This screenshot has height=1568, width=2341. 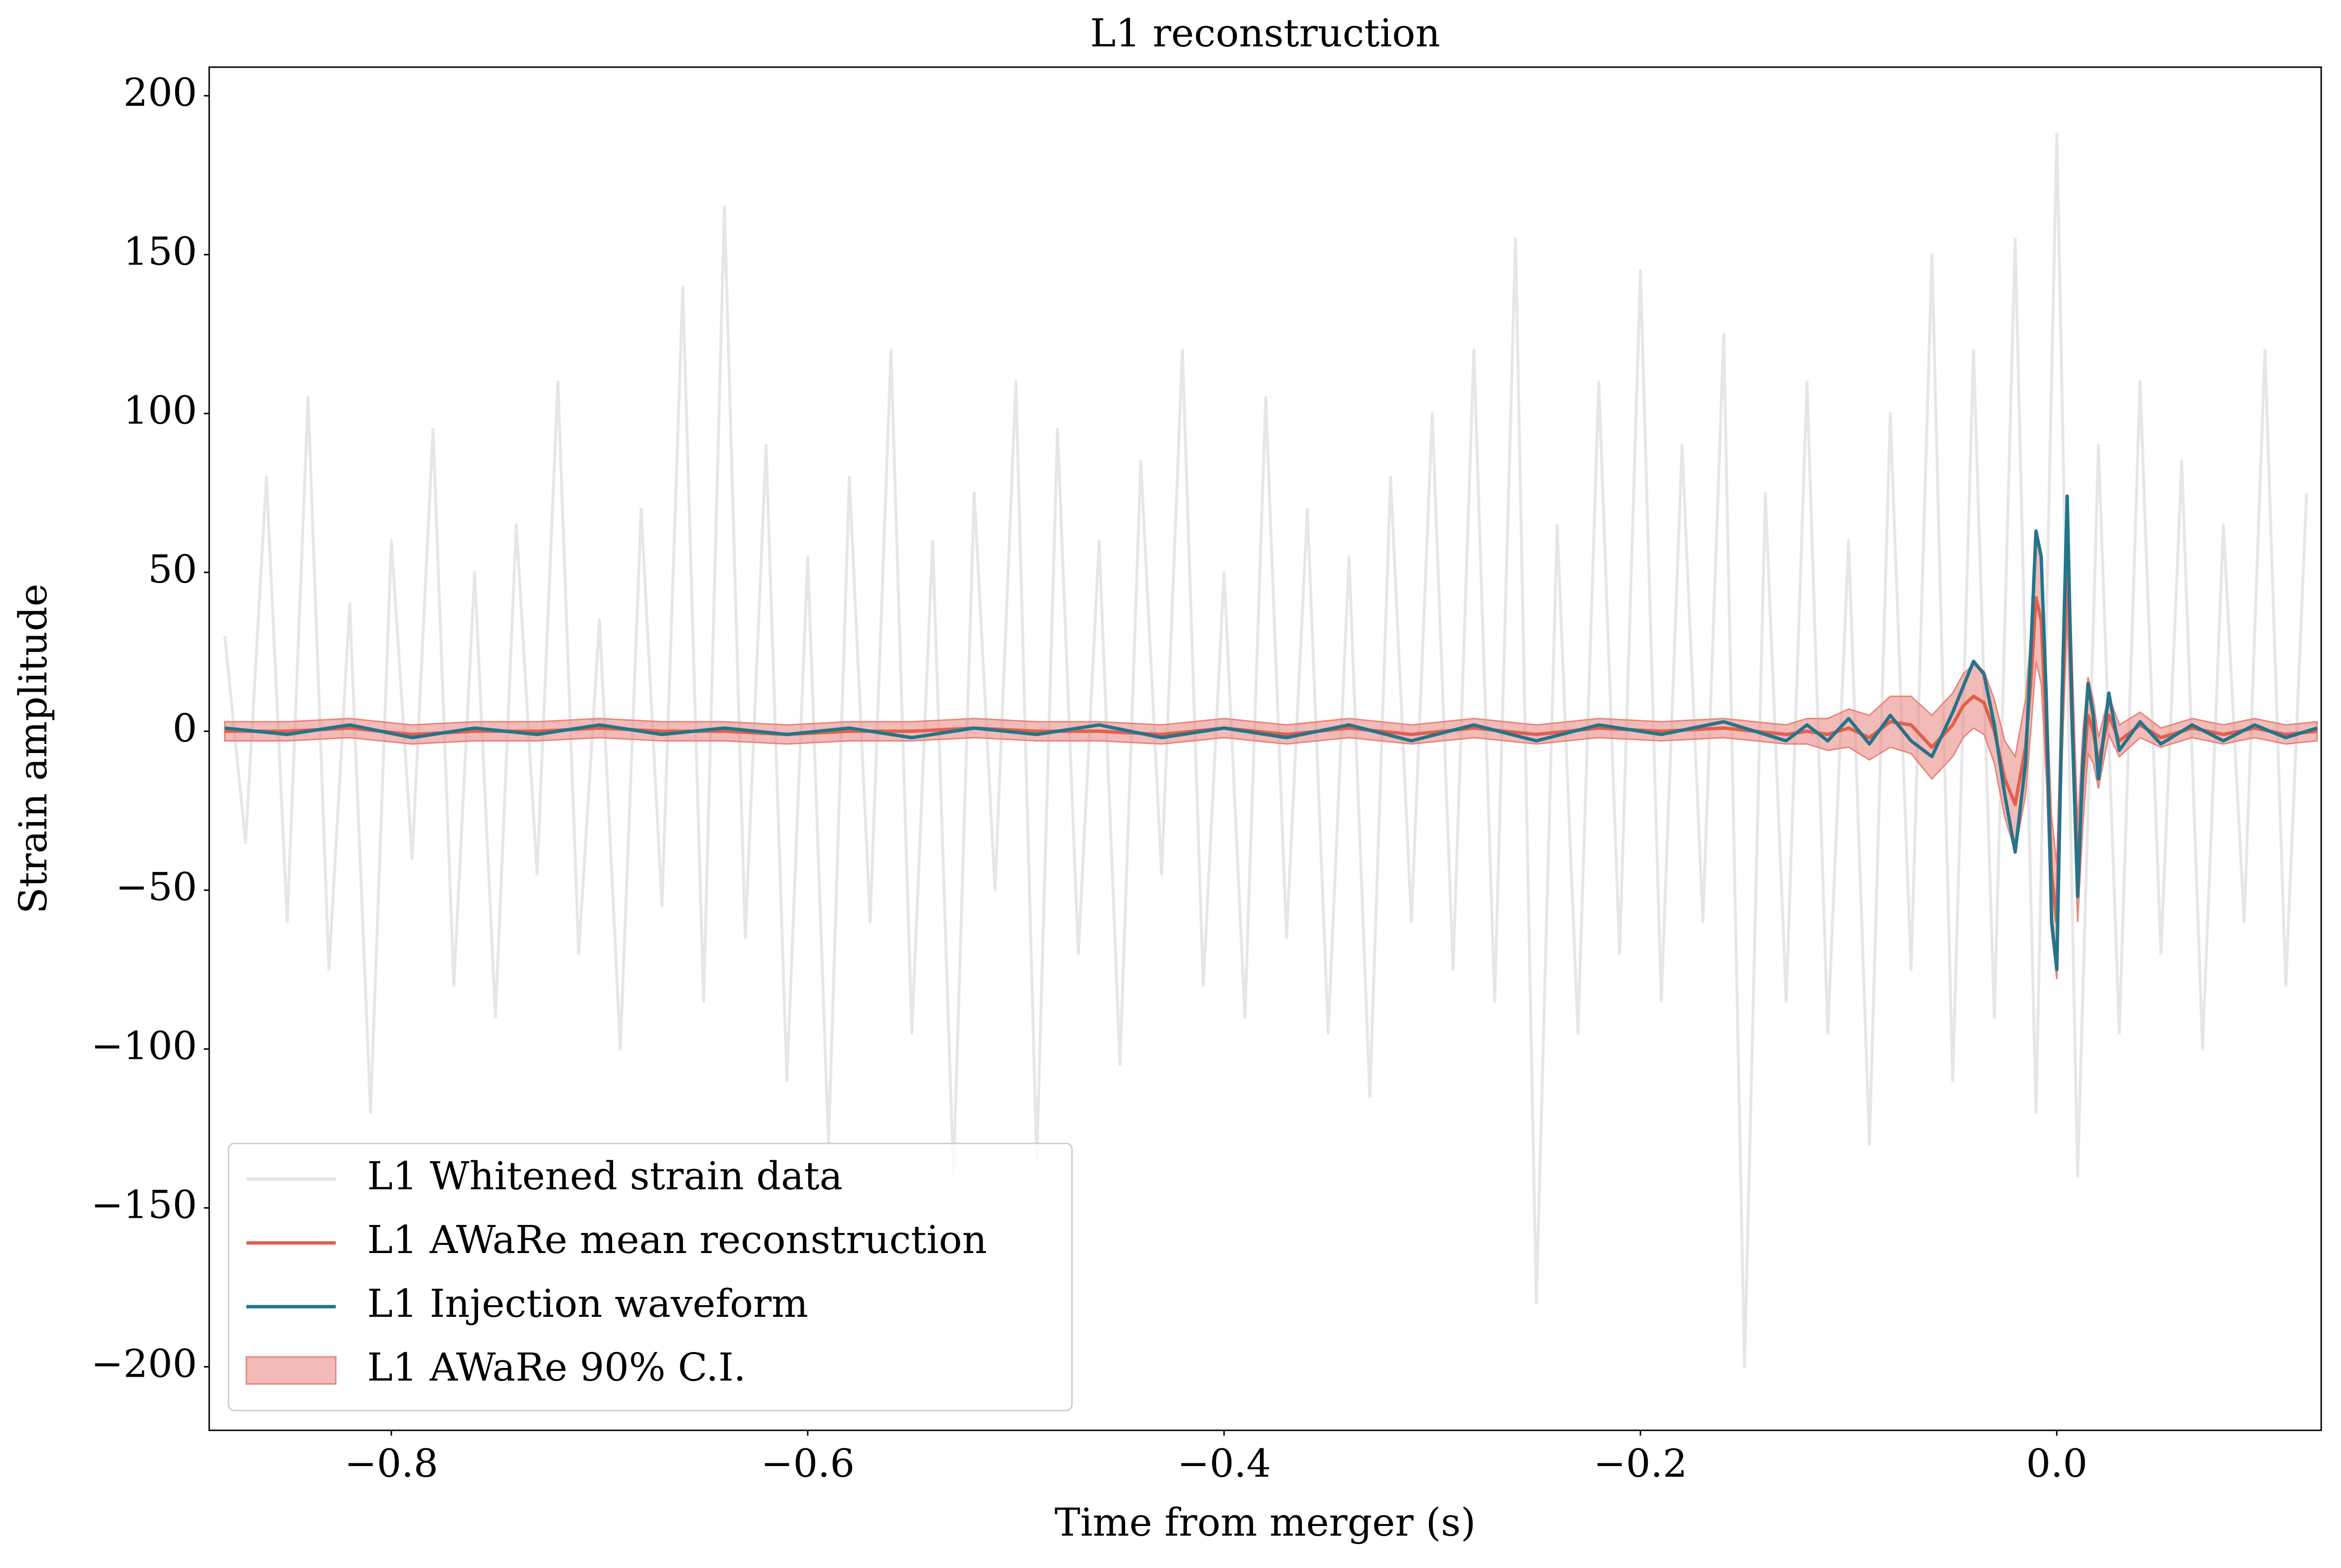 What do you see at coordinates (156, 887) in the screenshot?
I see `y-tick-label: −50` at bounding box center [156, 887].